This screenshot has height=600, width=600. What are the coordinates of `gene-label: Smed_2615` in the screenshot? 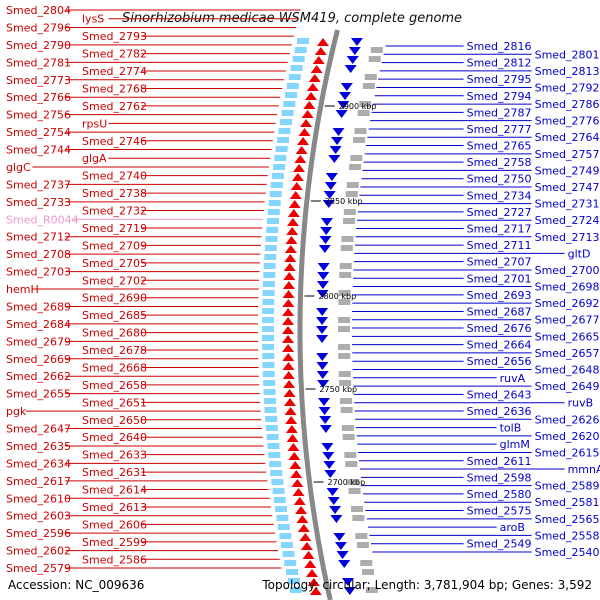 It's located at (567, 452).